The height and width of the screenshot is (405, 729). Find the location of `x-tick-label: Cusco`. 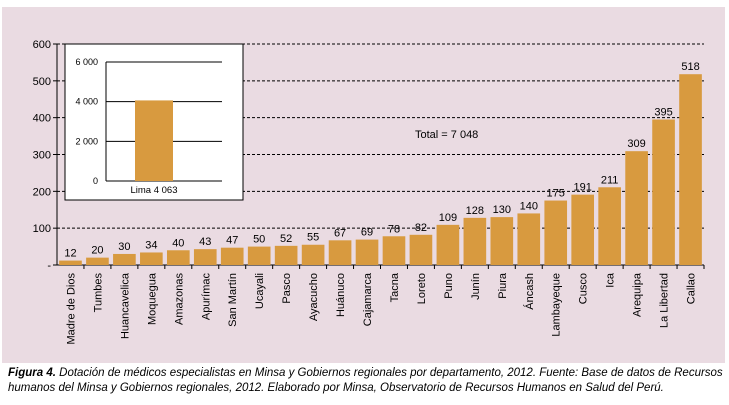

x-tick-label: Cusco is located at coordinates (584, 288).